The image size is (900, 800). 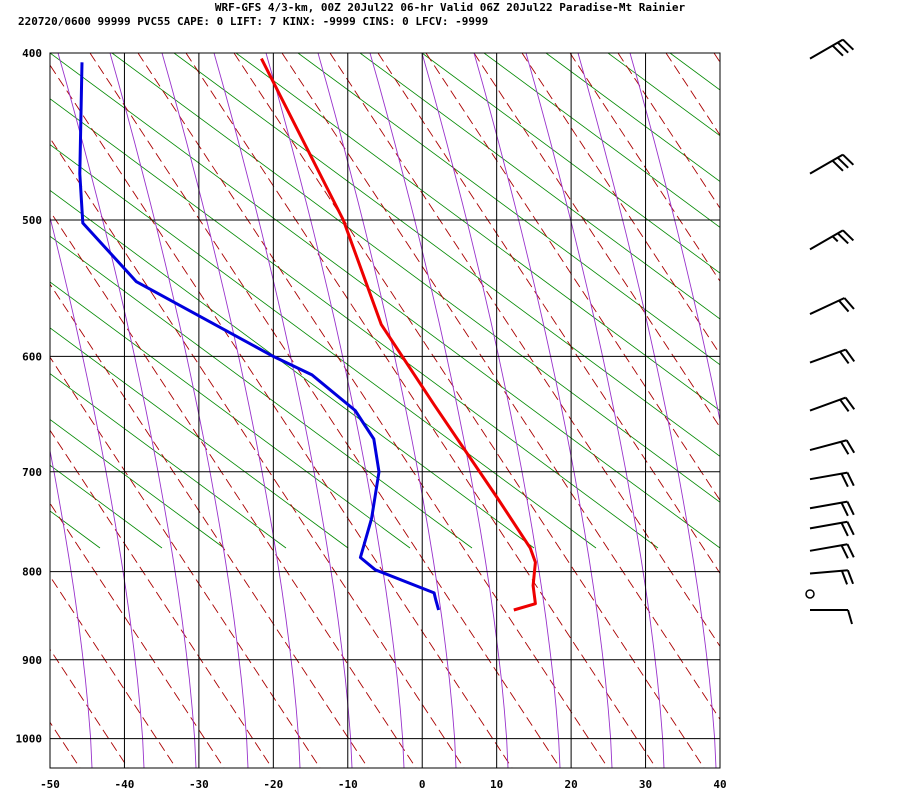 I want to click on y-tick-label: 800, so click(x=32, y=572).